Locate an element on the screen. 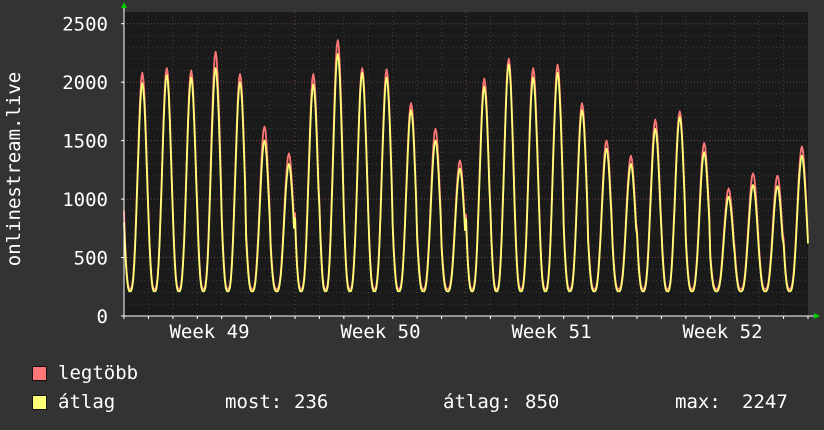 This screenshot has height=430, width=824. stat-now-value: 236 is located at coordinates (311, 402).